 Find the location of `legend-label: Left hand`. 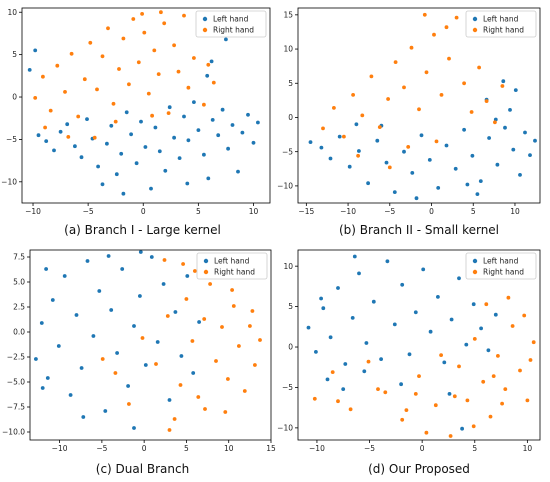

legend-label: Left hand is located at coordinates (232, 261).